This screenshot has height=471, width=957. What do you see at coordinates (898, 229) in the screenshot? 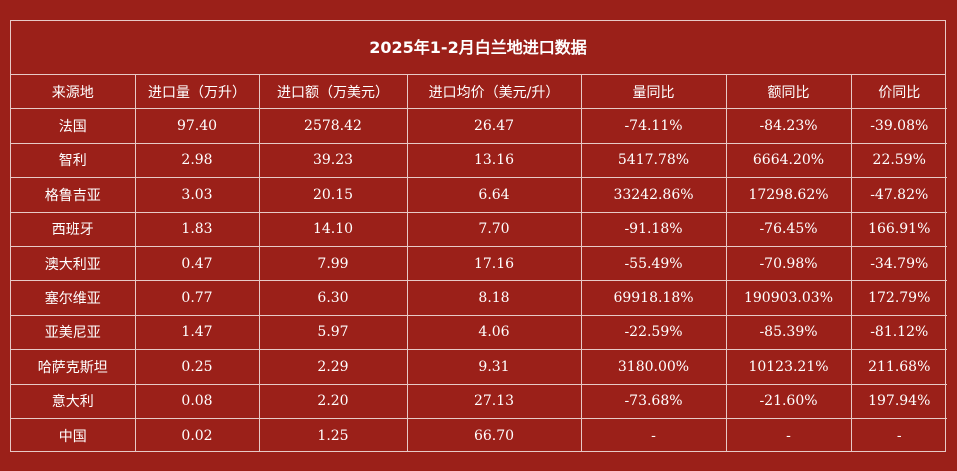
I see `cell-price-yoy: 166.91%` at bounding box center [898, 229].